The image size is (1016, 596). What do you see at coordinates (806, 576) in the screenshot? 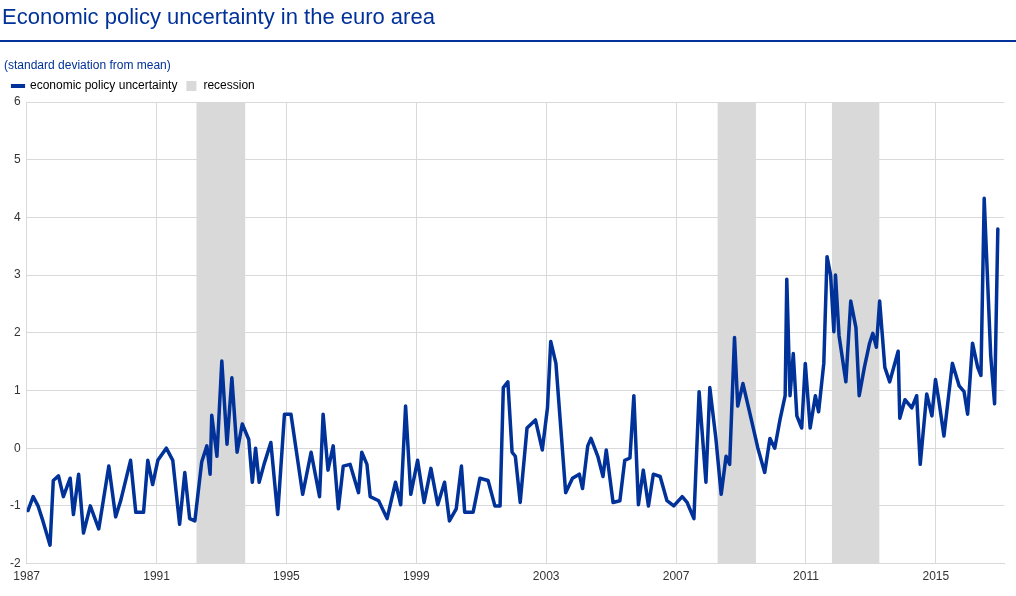
I see `x-tick-label: 2011` at bounding box center [806, 576].